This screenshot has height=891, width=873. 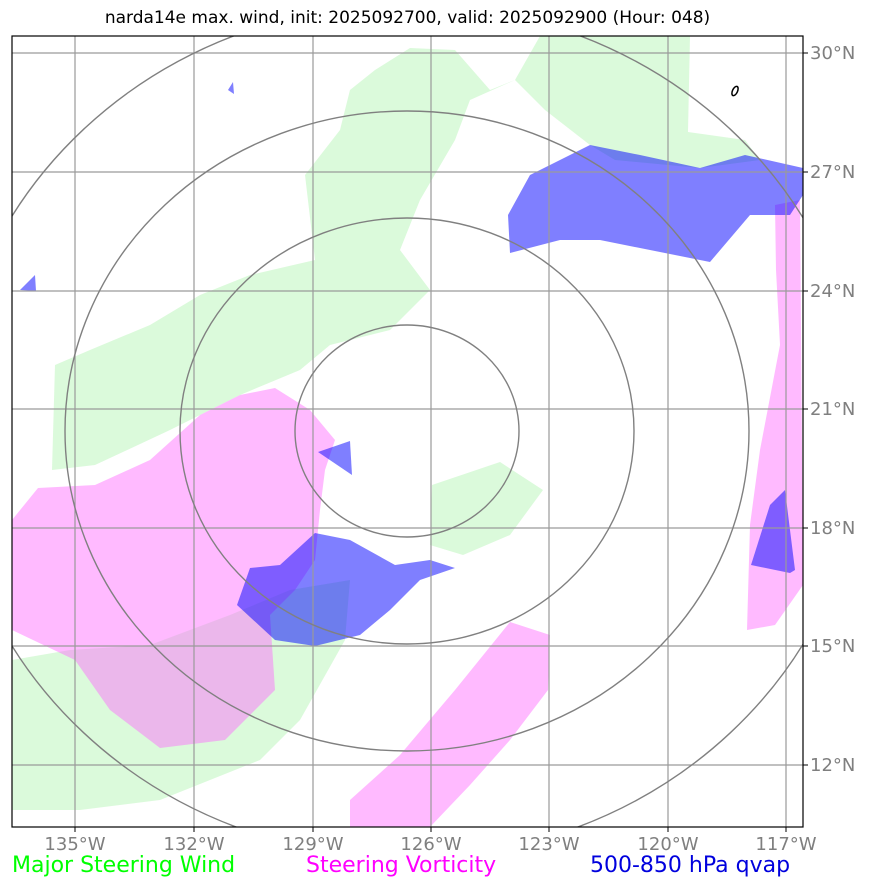 What do you see at coordinates (193, 844) in the screenshot?
I see `lon-label-132w: 132°W` at bounding box center [193, 844].